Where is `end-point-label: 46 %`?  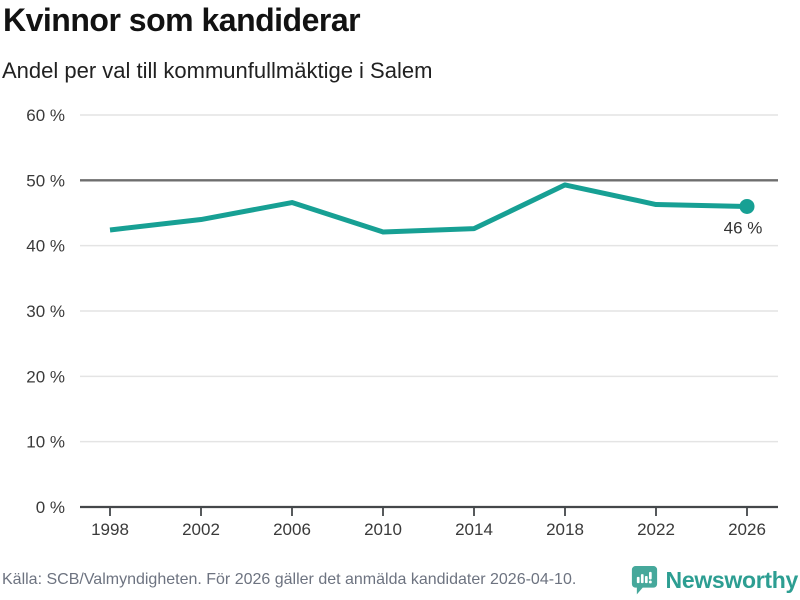
end-point-label: 46 % is located at coordinates (743, 227).